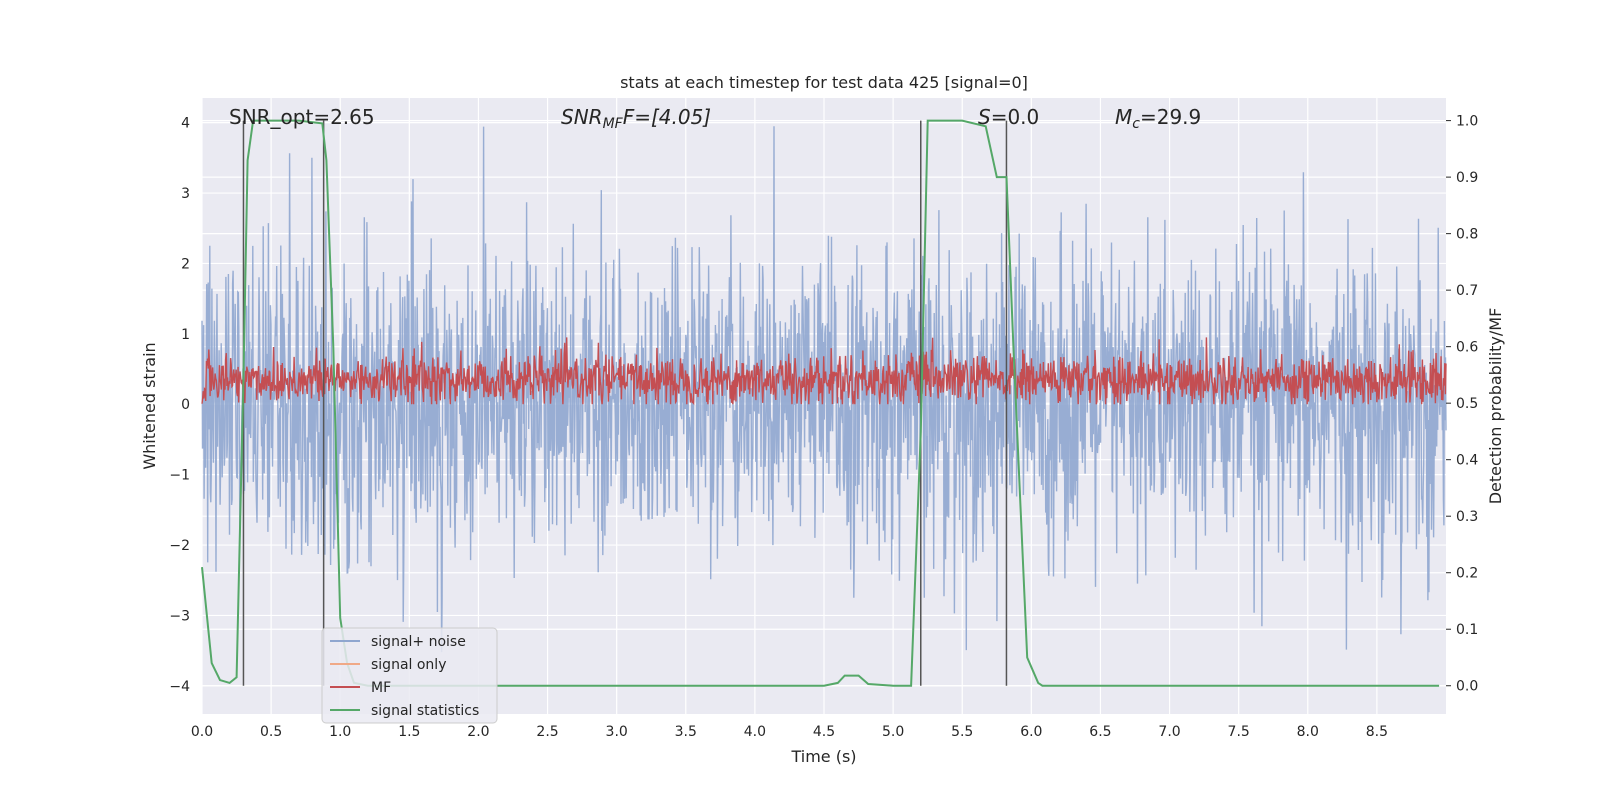 Image resolution: width=1600 pixels, height=800 pixels. What do you see at coordinates (202, 732) in the screenshot?
I see `x-tick-label: 0.0` at bounding box center [202, 732].